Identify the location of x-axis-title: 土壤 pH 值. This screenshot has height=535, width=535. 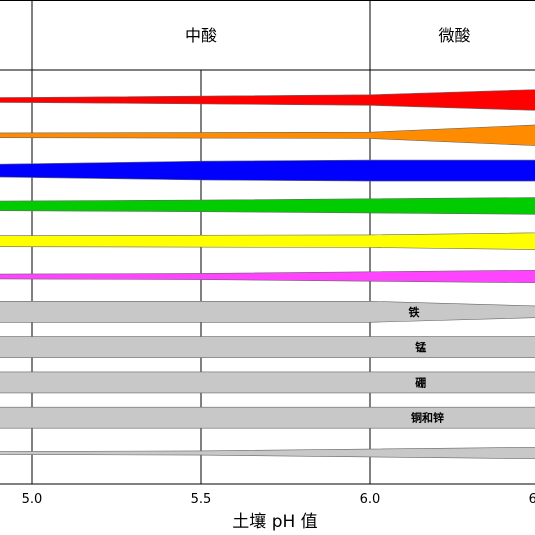
(274, 521).